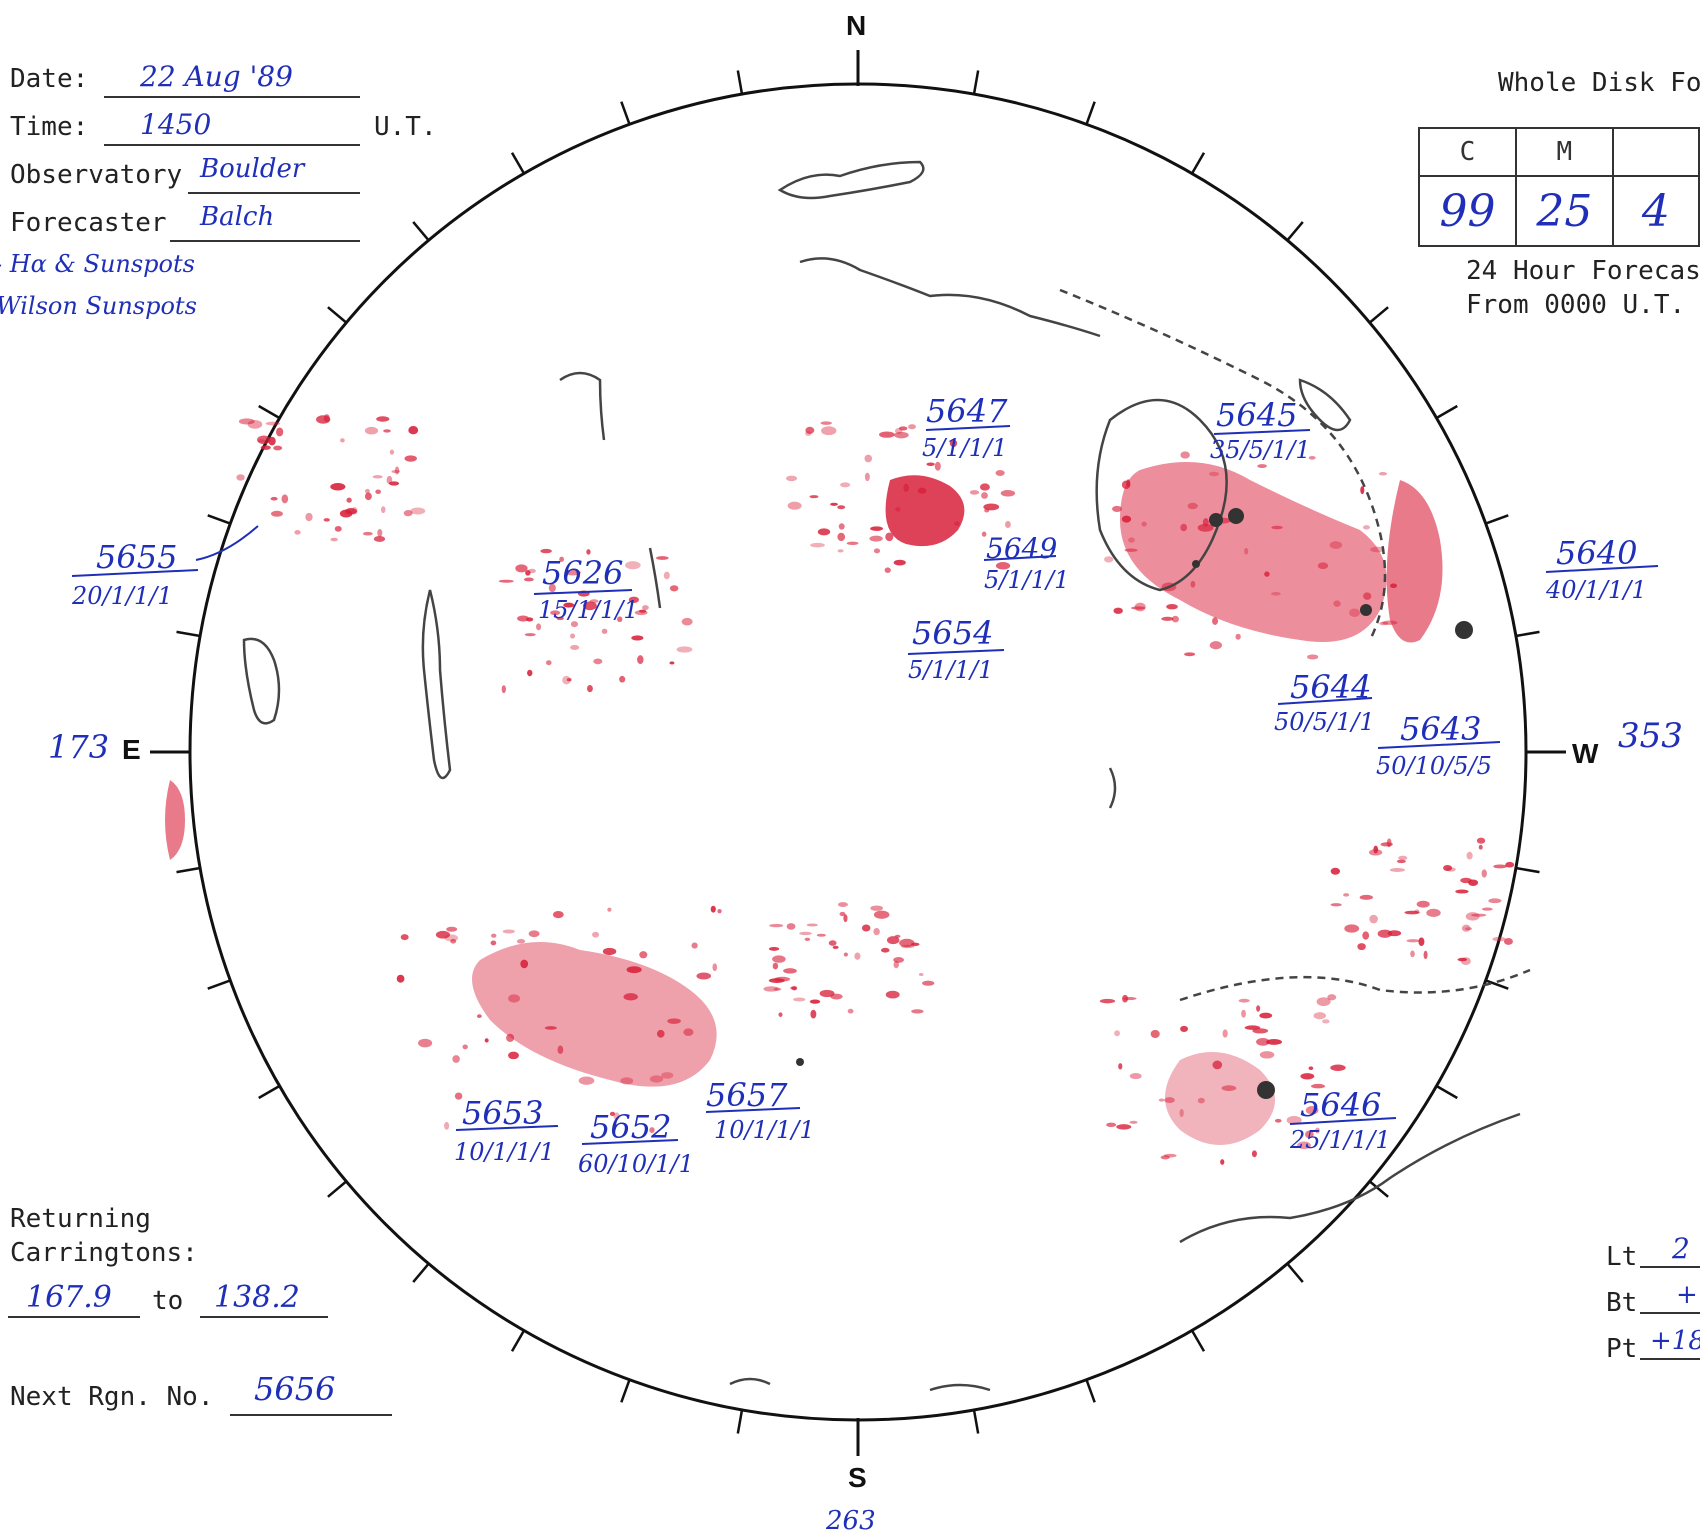 Image resolution: width=1700 pixels, height=1540 pixels. Describe the element at coordinates (1597, 553) in the screenshot. I see `region-5640-number: 5640` at that location.